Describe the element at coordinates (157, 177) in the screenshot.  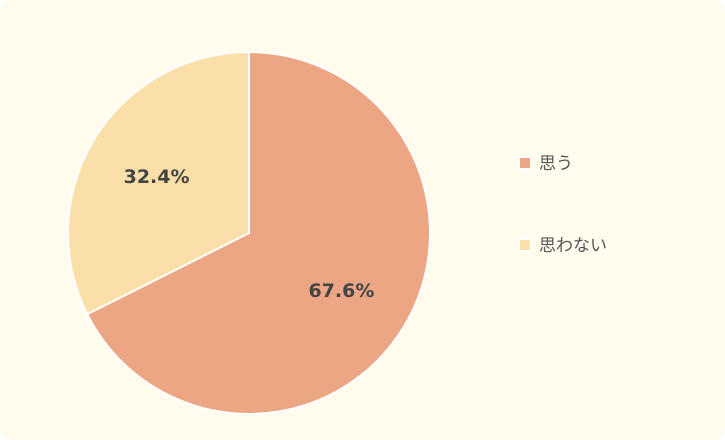
I see `slice-label: 32.4%` at that location.